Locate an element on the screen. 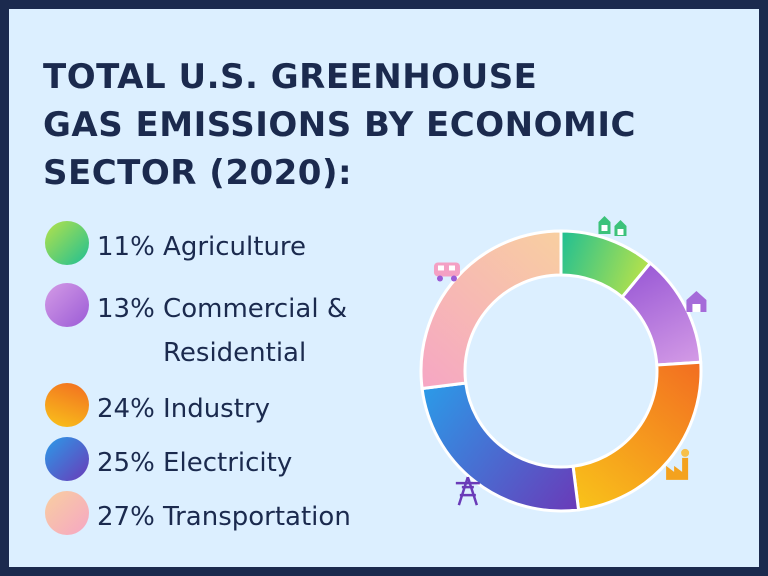 This screenshot has width=768, height=576. legend-swatch-transportation is located at coordinates (67, 513).